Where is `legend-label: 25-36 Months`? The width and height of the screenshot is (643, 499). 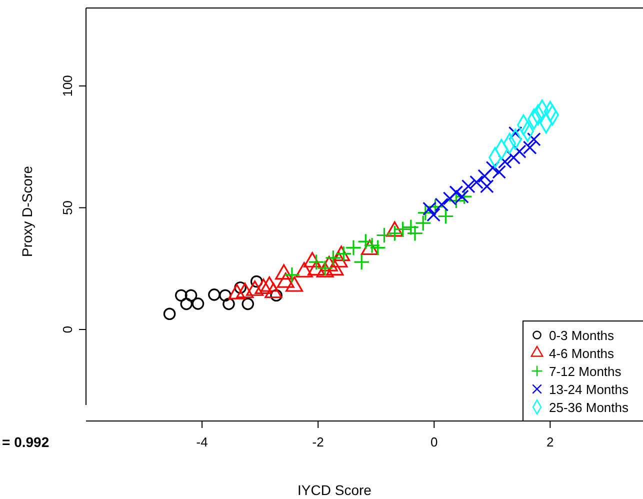 legend-label: 25-36 Months is located at coordinates (589, 407).